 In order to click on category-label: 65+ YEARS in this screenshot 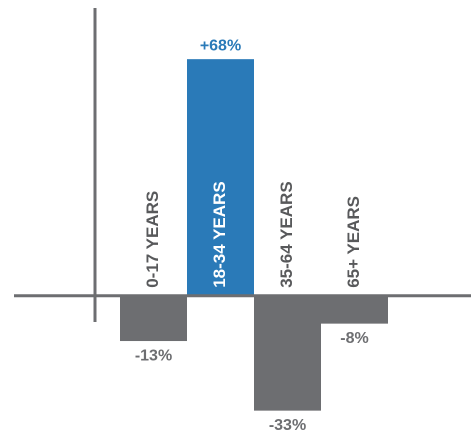, I will do `click(353, 242)`.